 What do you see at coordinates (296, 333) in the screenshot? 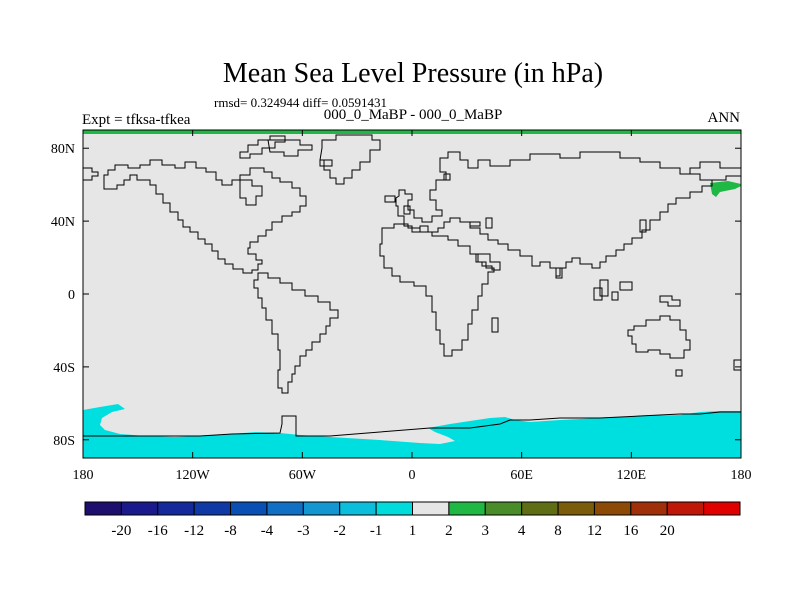
I see `coastline-south-america` at bounding box center [296, 333].